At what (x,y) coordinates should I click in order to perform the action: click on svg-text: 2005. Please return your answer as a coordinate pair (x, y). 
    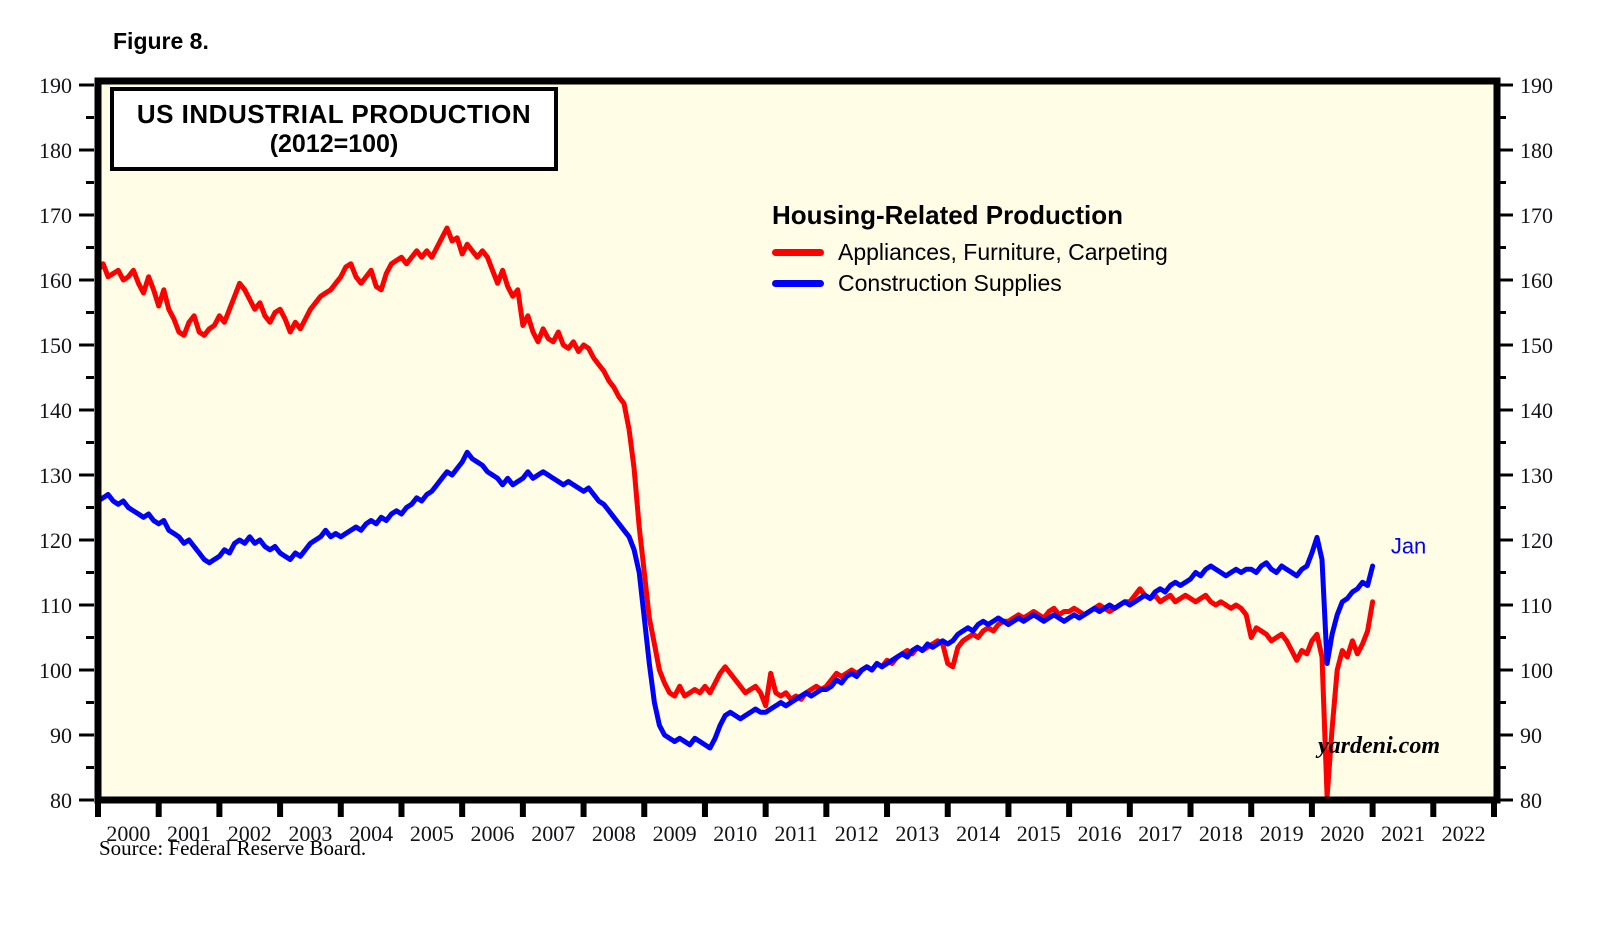
    Looking at the image, I should click on (432, 833).